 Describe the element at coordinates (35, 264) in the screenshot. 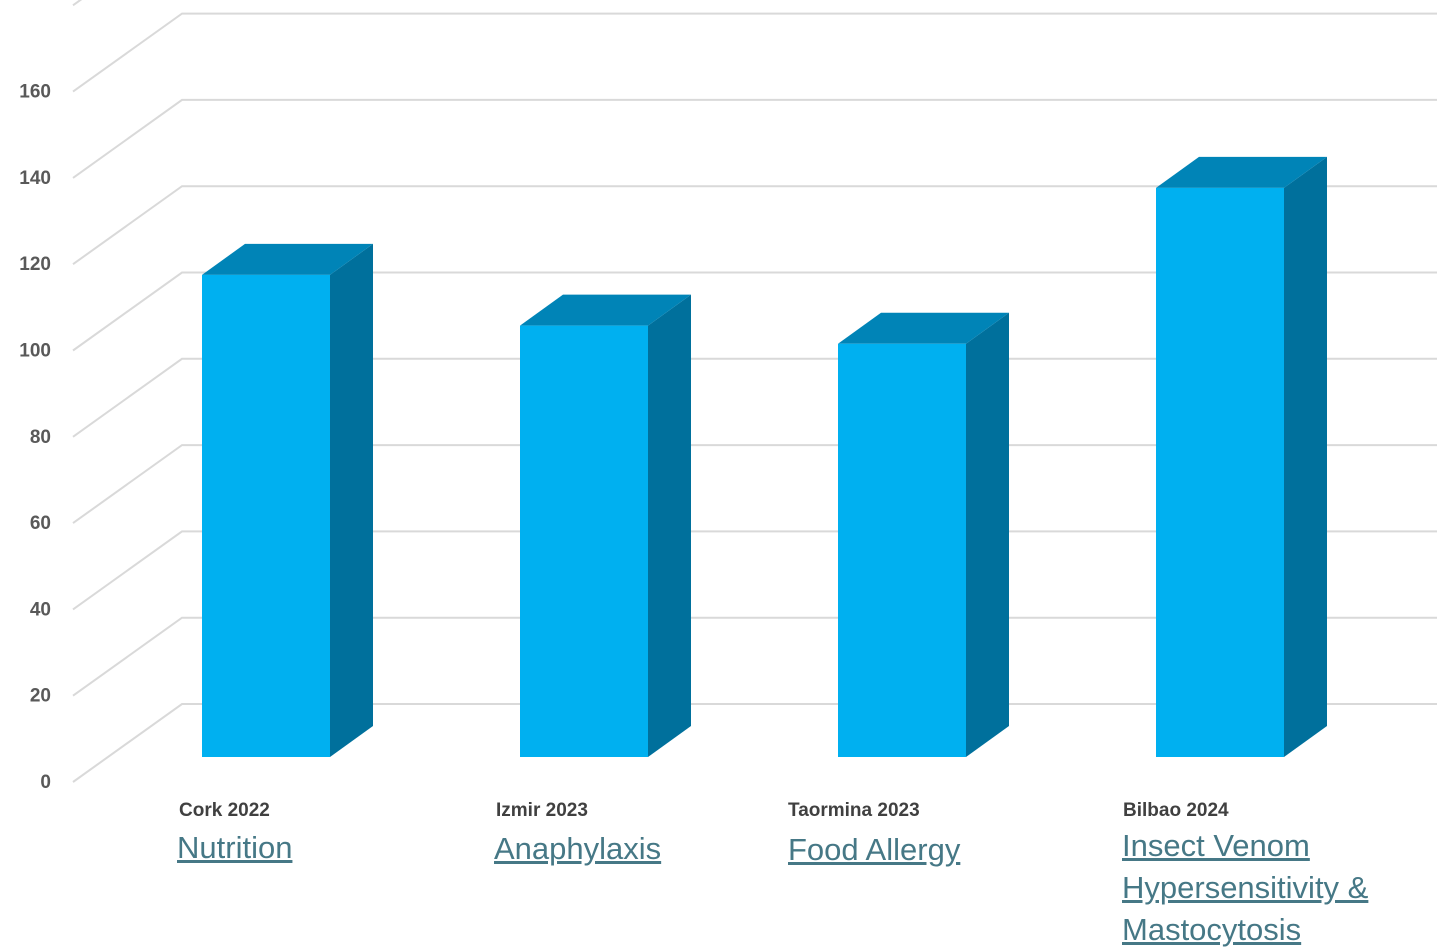

I see `y-tick-label: 120` at that location.